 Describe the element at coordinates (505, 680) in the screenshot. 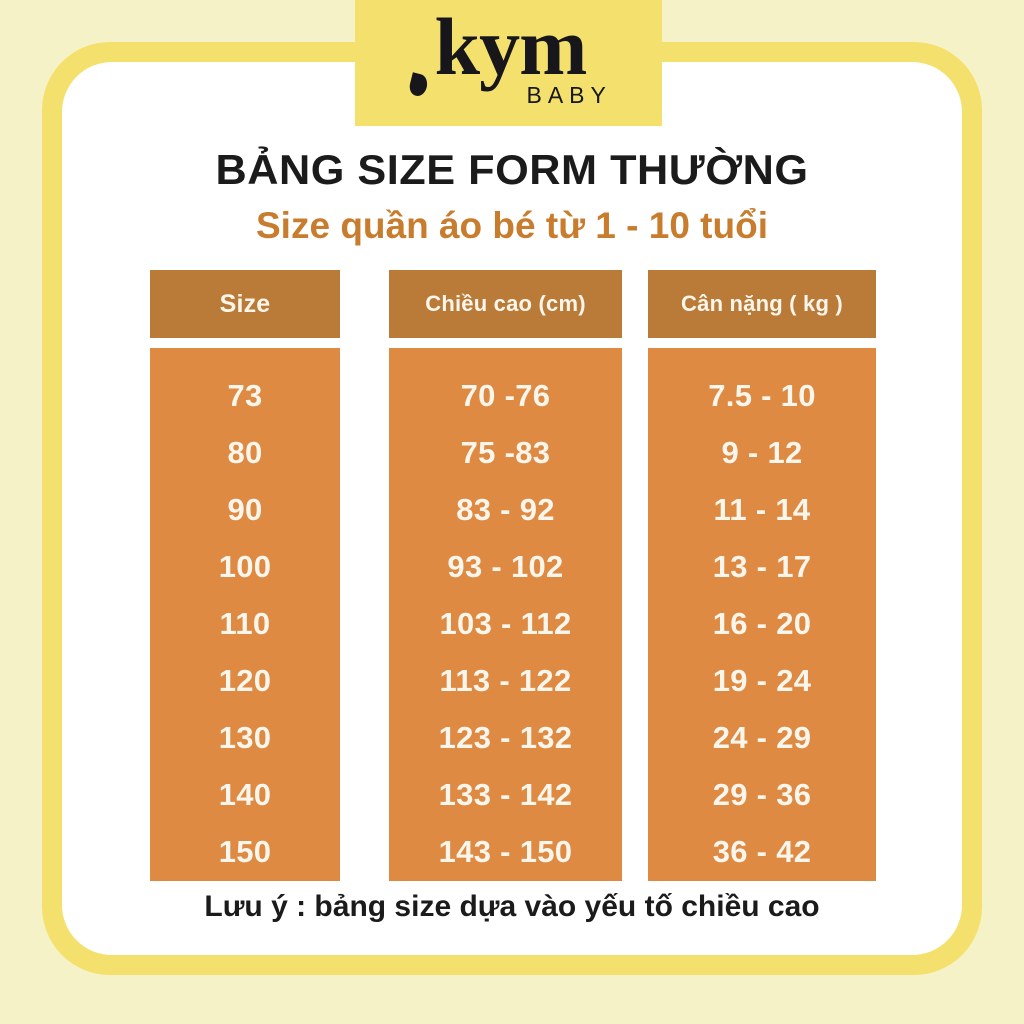

I see `table-cell: 113 - 122` at that location.